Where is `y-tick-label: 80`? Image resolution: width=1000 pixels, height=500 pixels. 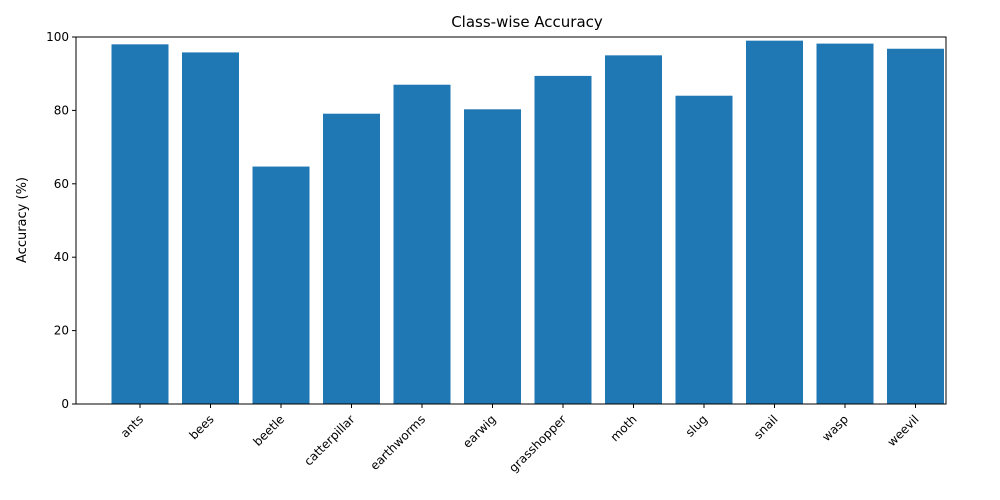
y-tick-label: 80 is located at coordinates (61, 110).